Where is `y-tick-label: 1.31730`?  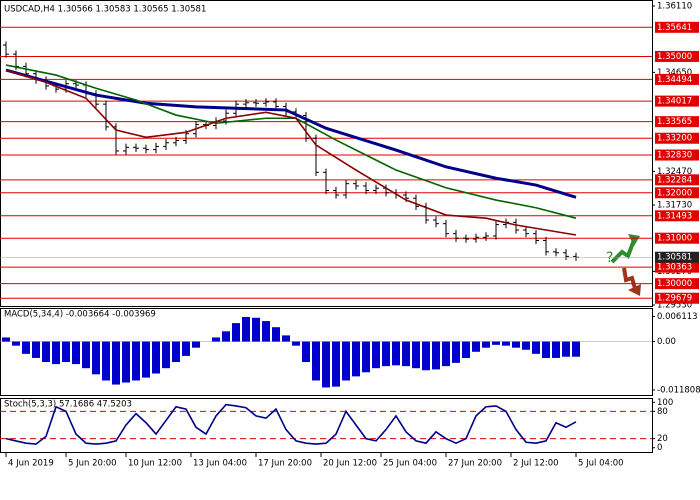 y-tick-label: 1.31730 is located at coordinates (674, 206).